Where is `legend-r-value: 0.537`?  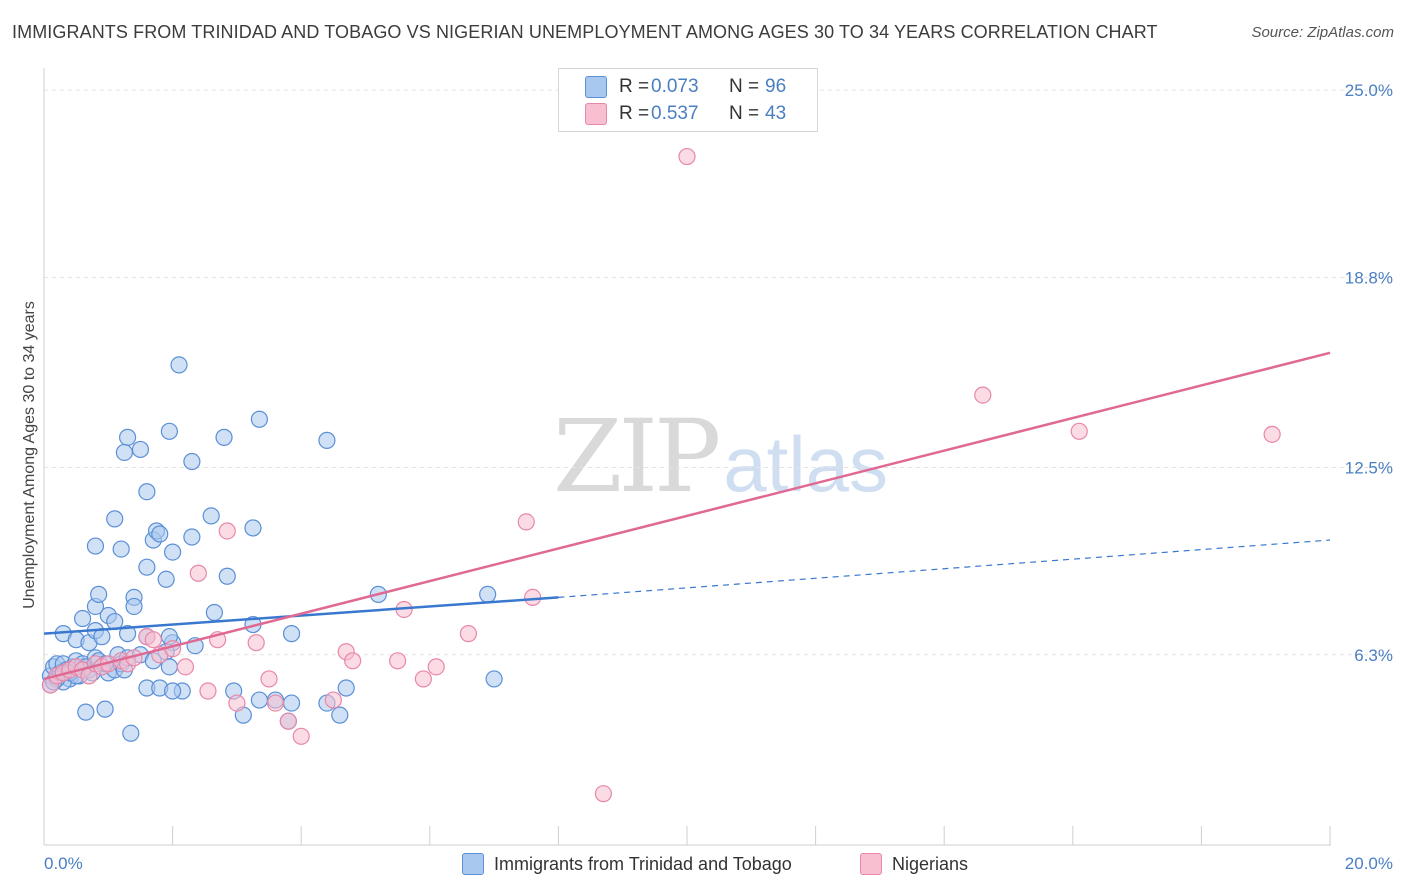 legend-r-value: 0.537 is located at coordinates (675, 113).